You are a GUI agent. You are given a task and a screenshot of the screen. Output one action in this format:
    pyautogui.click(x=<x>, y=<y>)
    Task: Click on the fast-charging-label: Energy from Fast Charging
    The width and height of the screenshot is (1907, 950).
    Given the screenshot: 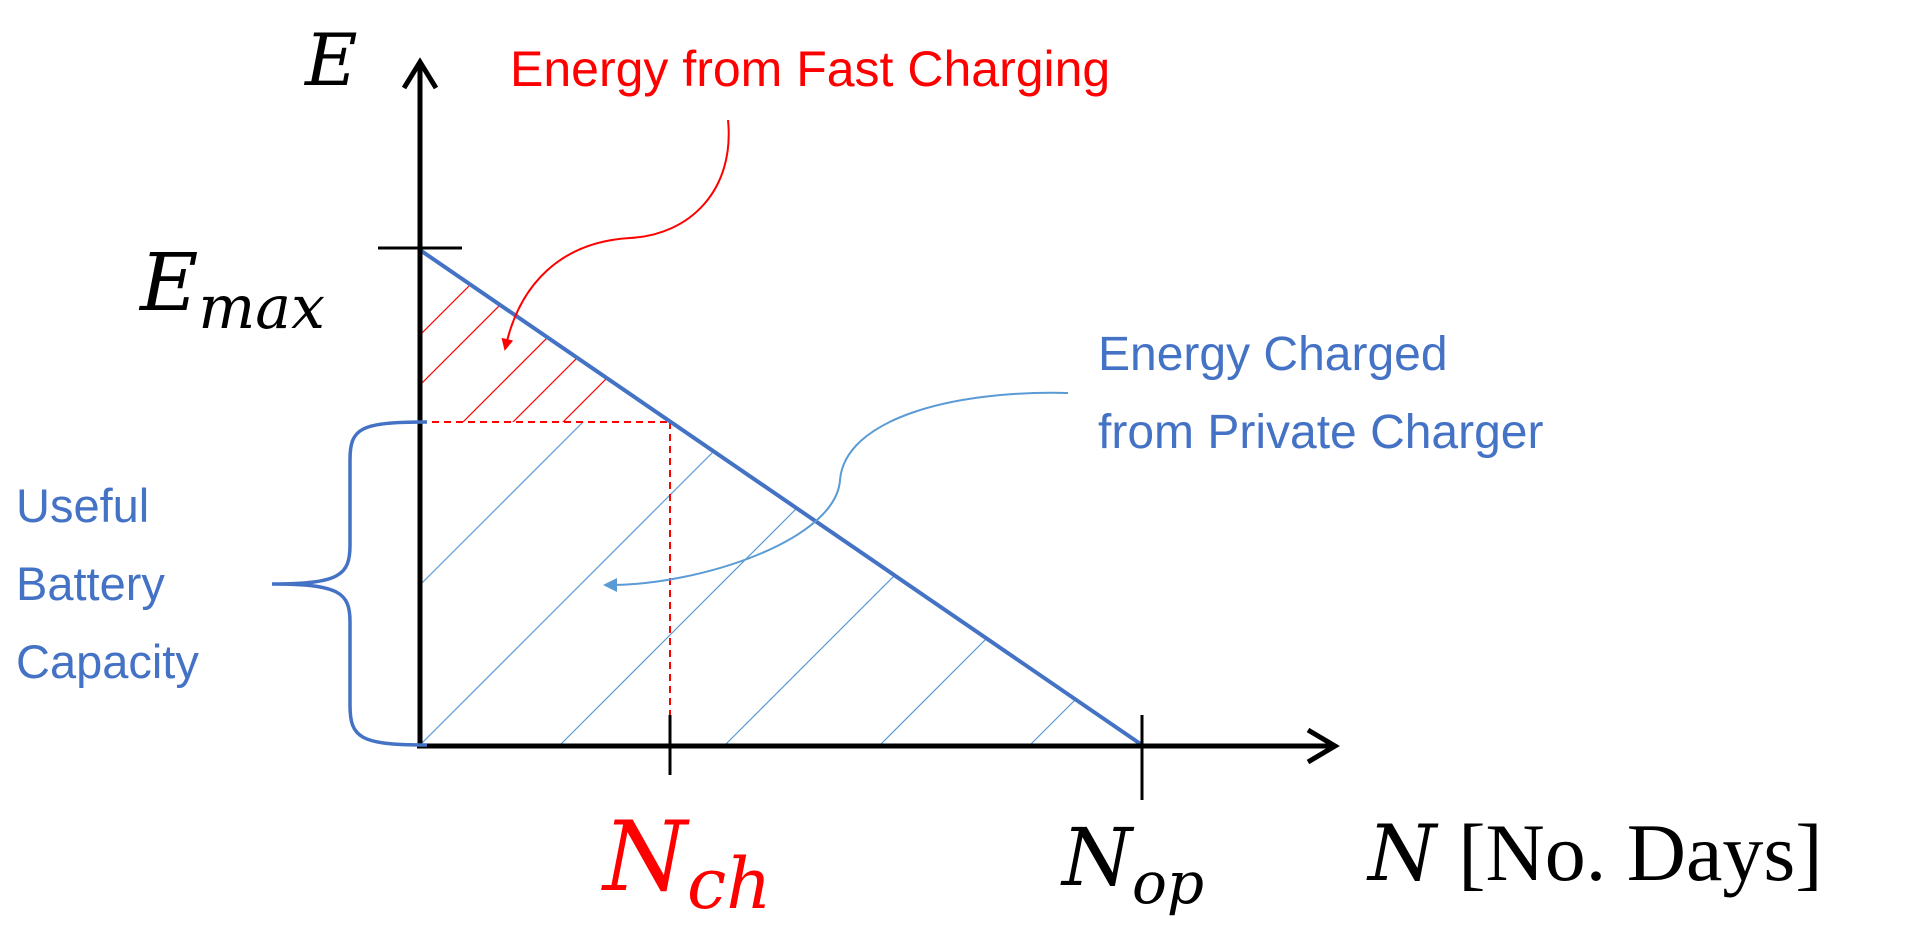 What is the action you would take?
    pyautogui.click(x=810, y=69)
    